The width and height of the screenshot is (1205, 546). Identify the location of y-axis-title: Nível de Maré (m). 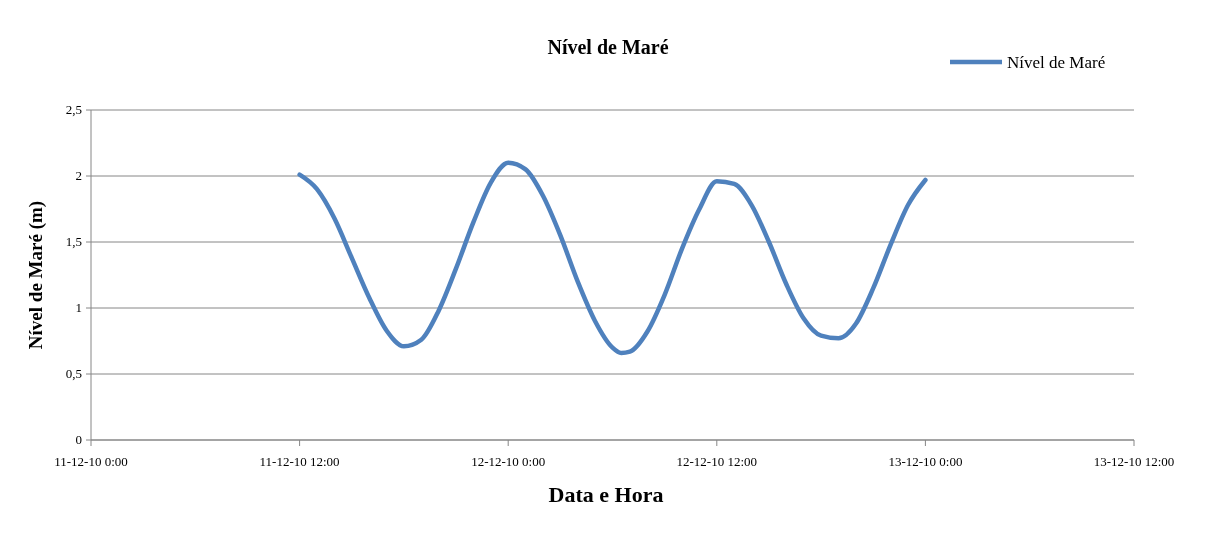
(36, 275).